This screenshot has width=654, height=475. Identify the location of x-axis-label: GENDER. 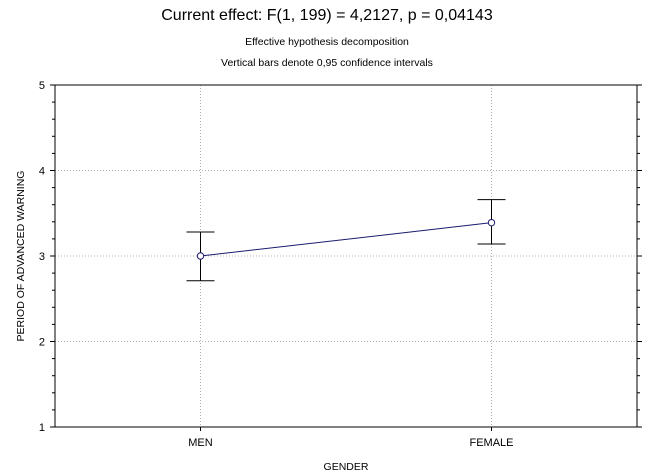
(346, 467).